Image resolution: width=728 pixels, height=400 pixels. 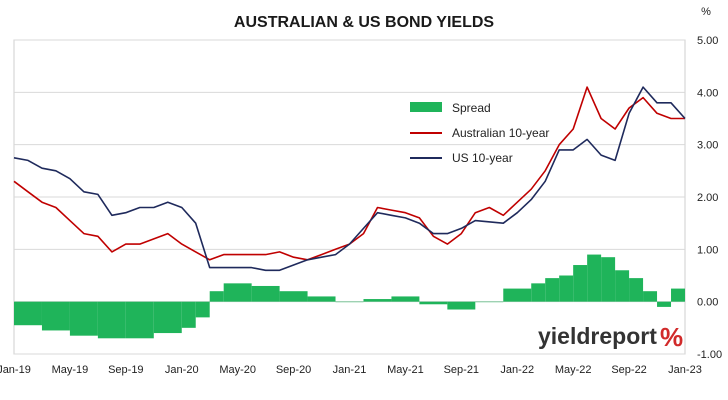 What do you see at coordinates (706, 12) in the screenshot?
I see `y-axis-unit-label: %` at bounding box center [706, 12].